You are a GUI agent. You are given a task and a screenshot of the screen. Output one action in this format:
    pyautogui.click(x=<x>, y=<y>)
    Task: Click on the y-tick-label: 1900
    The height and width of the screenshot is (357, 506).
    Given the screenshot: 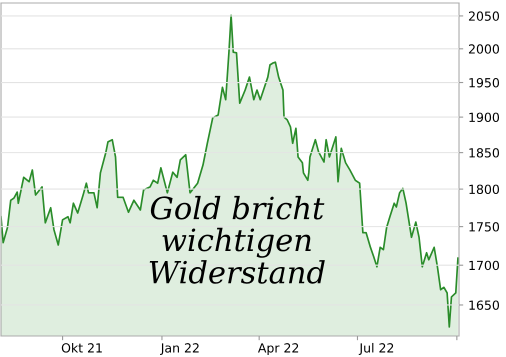 What is the action you would take?
    pyautogui.click(x=484, y=117)
    